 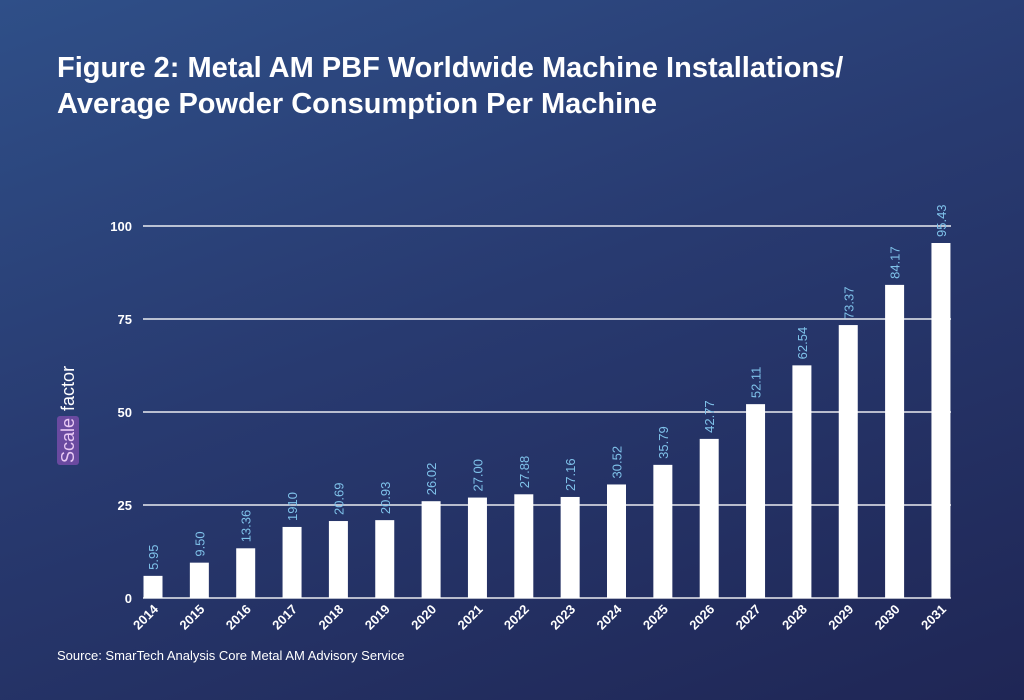 I want to click on x-tick-label: 2019, so click(x=377, y=617).